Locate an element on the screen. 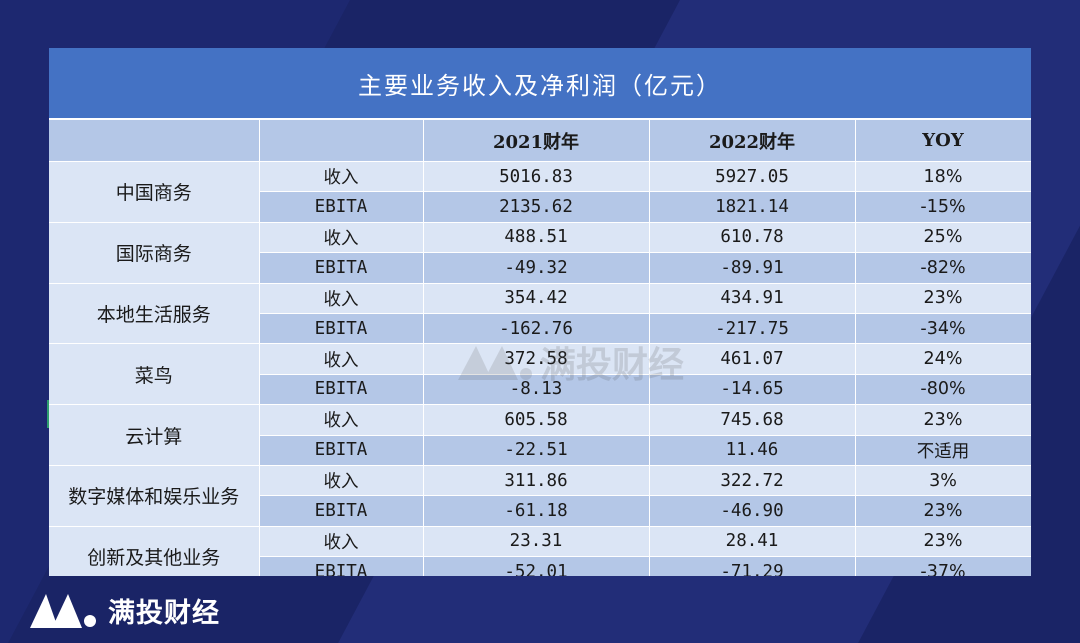 The width and height of the screenshot is (1080, 643). brand-name: 满投财经 is located at coordinates (164, 613).